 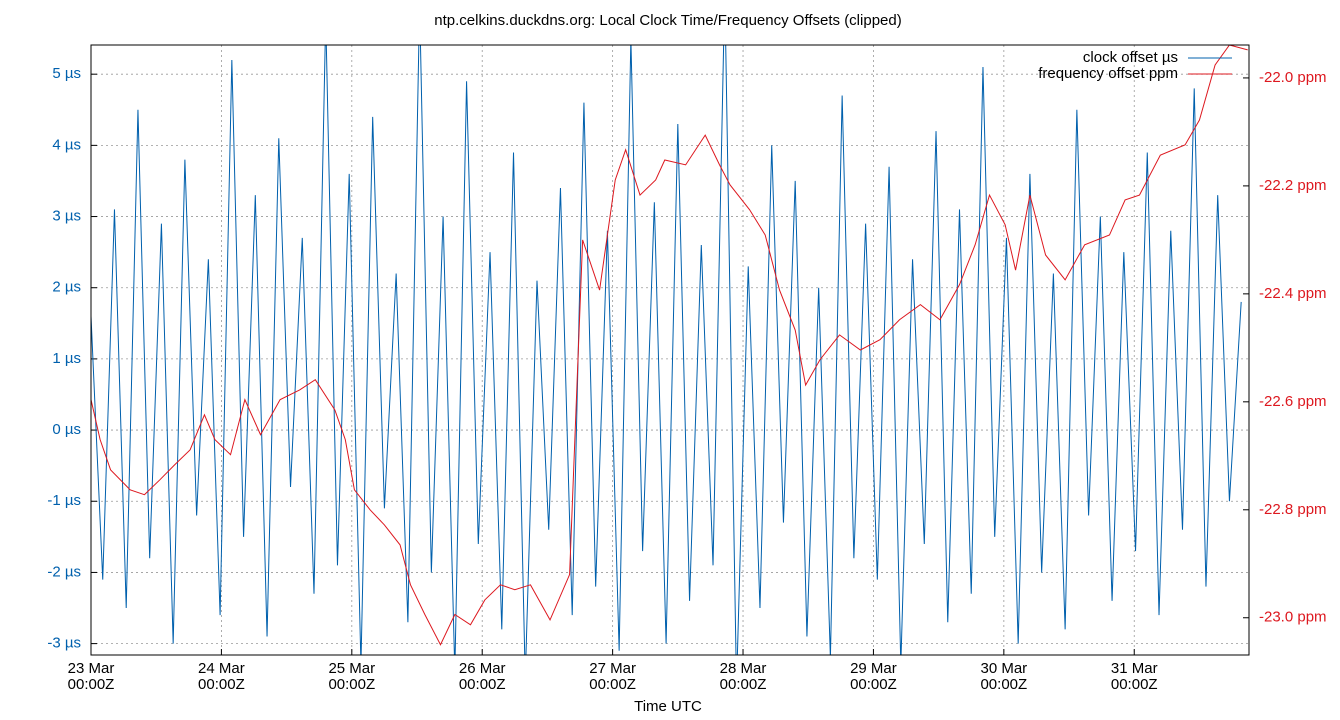 I want to click on y-tick-label: -3 µs, so click(x=64, y=643).